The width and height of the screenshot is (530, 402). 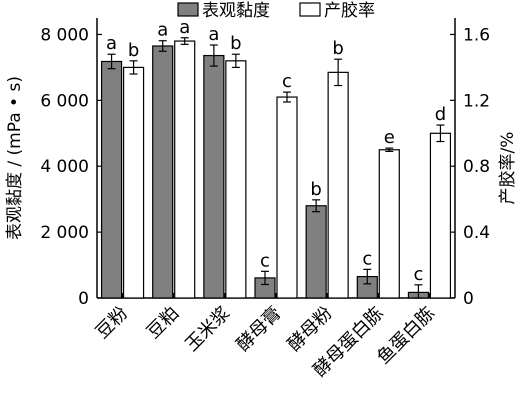 What do you see at coordinates (476, 167) in the screenshot?
I see `y-tick-label-right: 0.8` at bounding box center [476, 167].